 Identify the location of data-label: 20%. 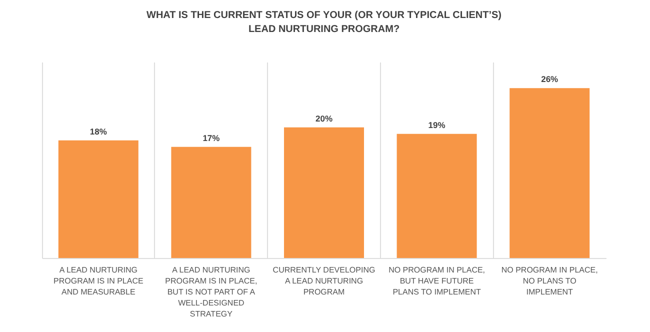
(324, 118).